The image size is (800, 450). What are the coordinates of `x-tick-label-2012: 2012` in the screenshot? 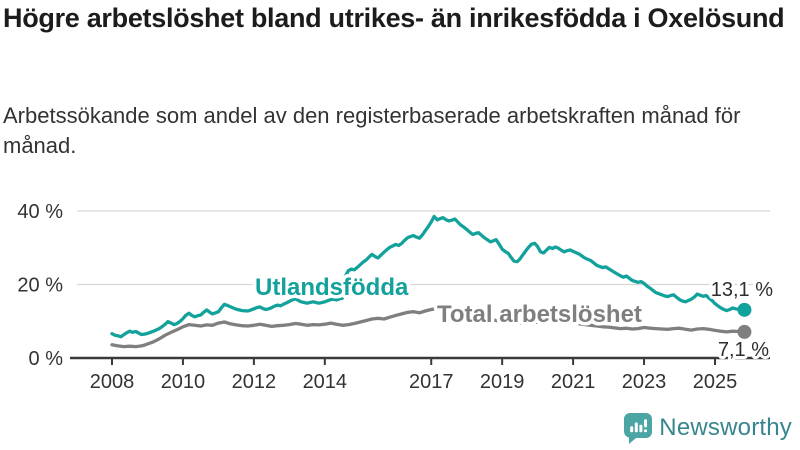 It's located at (254, 382).